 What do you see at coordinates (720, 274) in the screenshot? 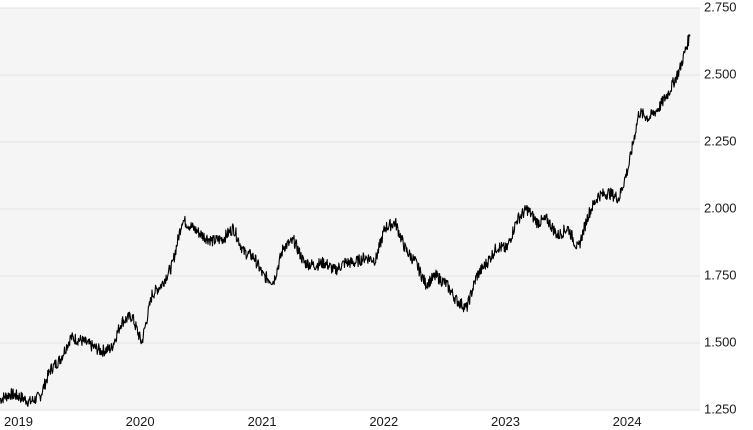
I see `y-tick-label: 1.750` at bounding box center [720, 274].